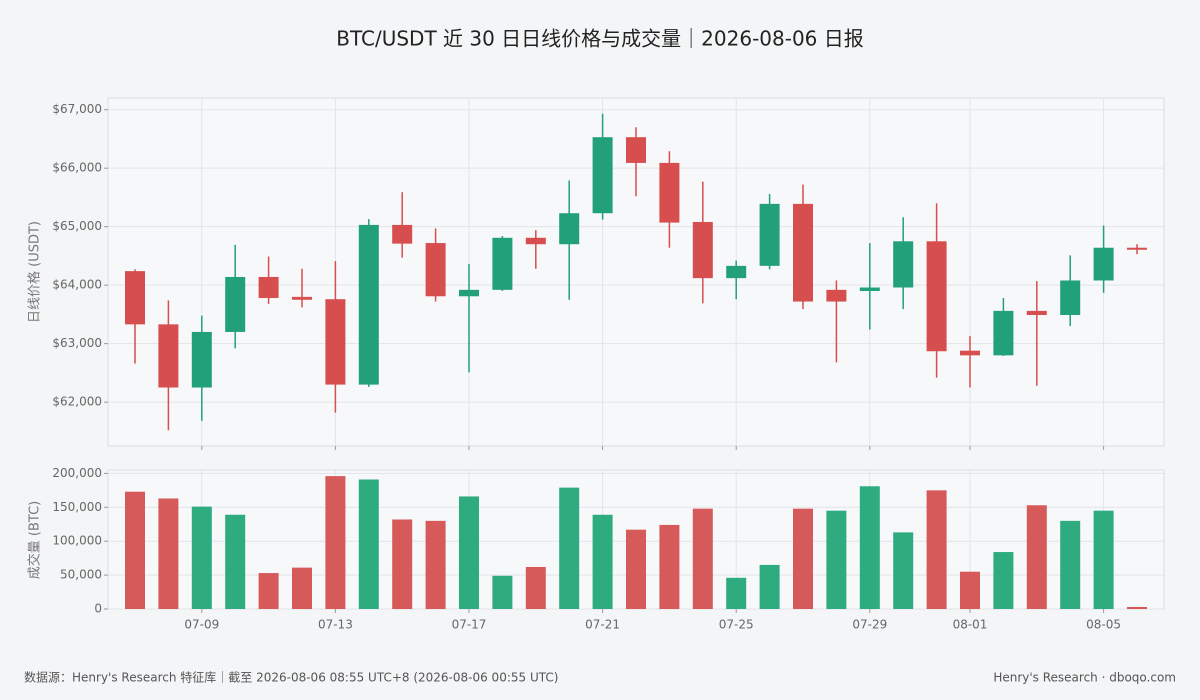 The height and width of the screenshot is (700, 1200). Describe the element at coordinates (335, 625) in the screenshot. I see `x-tick-label: 07-13` at that location.